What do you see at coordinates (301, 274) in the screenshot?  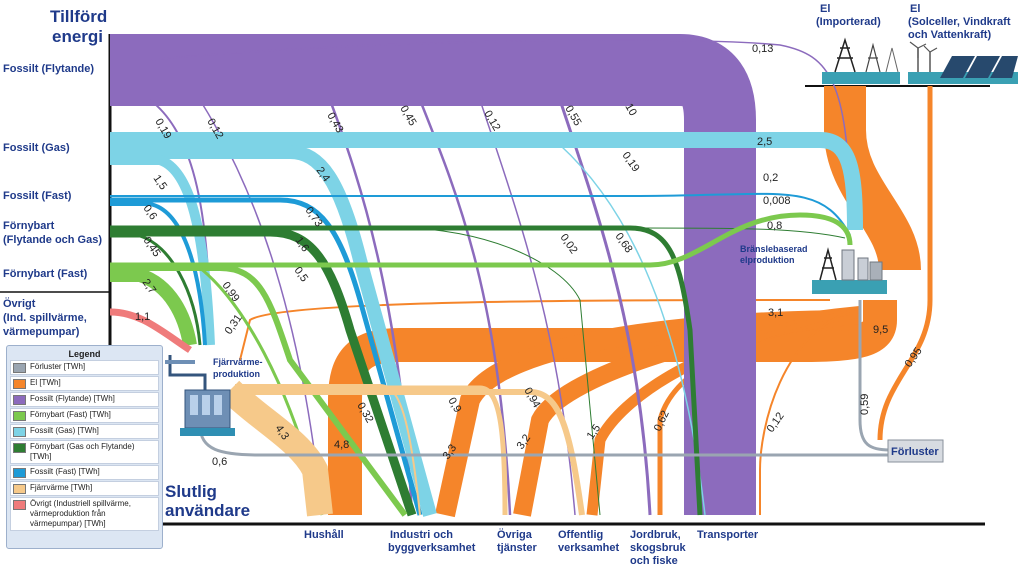 I see `val-rs-hh: 0,5` at bounding box center [301, 274].